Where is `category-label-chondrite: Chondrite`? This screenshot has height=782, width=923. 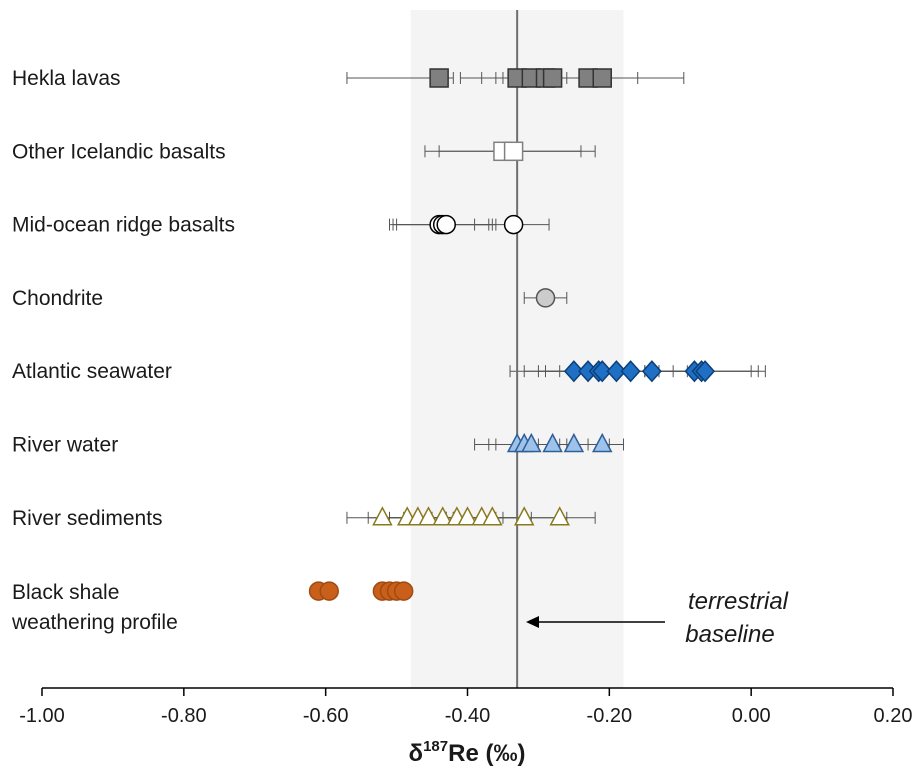
category-label-chondrite: Chondrite is located at coordinates (57, 298).